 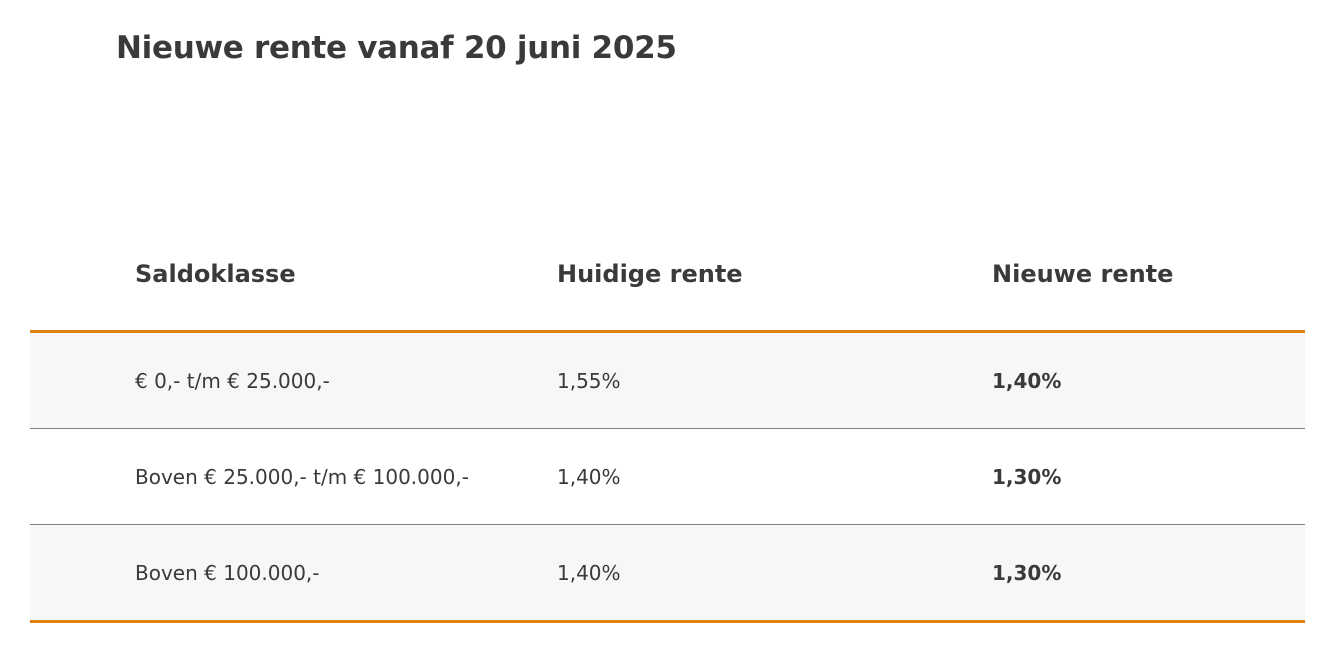 What do you see at coordinates (667, 574) in the screenshot?
I see `table-row: Boven € 100.000,- 1,40% 1,30%` at bounding box center [667, 574].